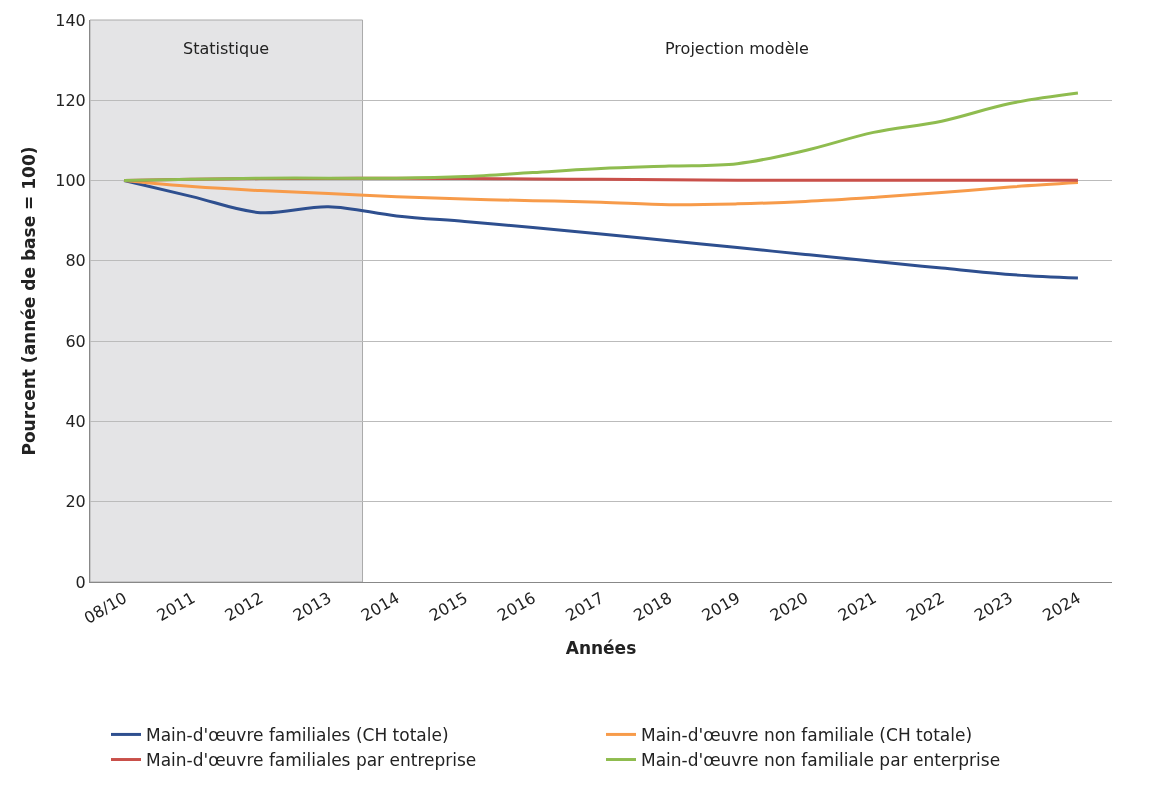  What do you see at coordinates (75, 502) in the screenshot?
I see `y-tick-label: 20` at bounding box center [75, 502].